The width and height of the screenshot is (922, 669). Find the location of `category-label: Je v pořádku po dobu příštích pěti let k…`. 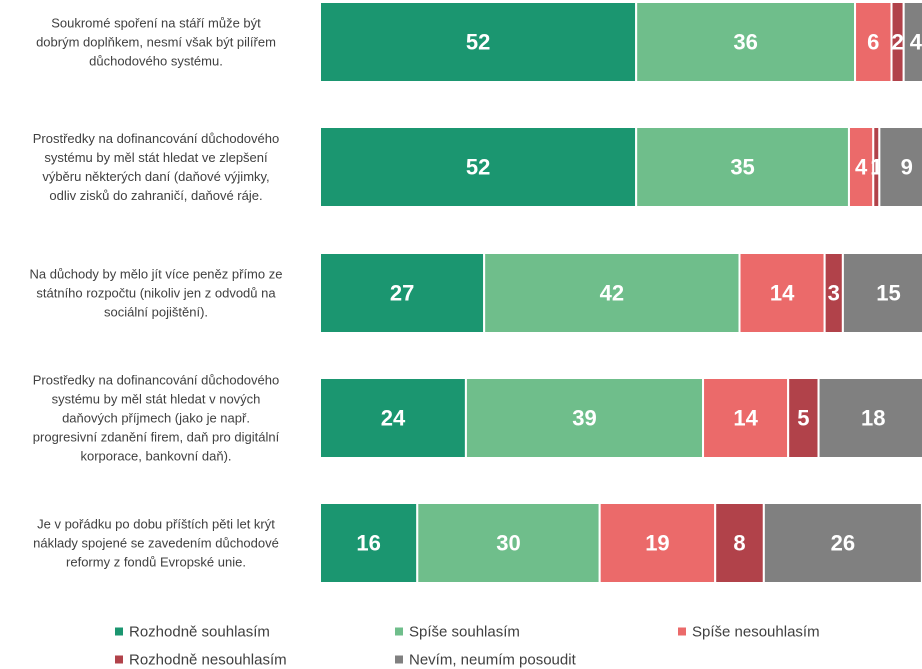

category-label: Je v pořádku po dobu příštích pěti let k… is located at coordinates (156, 543).